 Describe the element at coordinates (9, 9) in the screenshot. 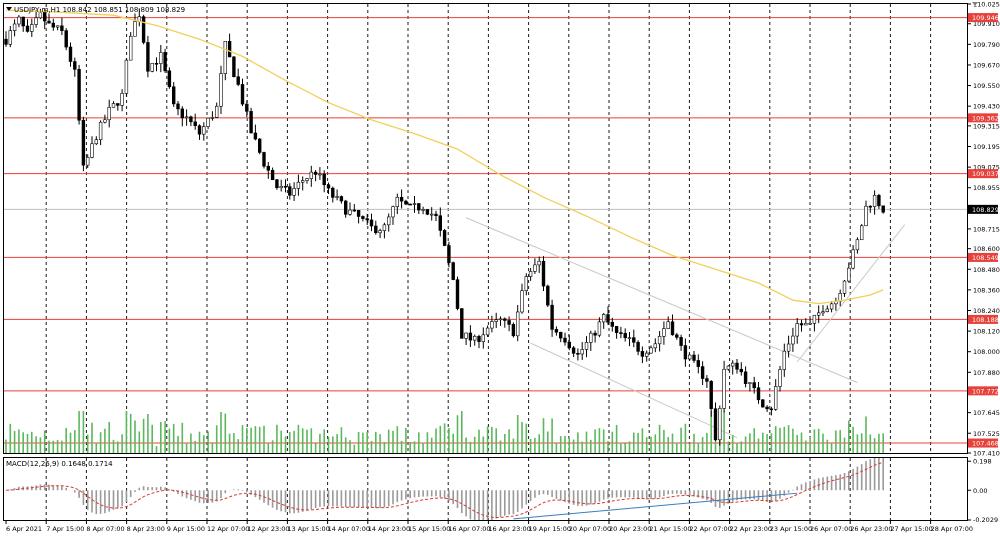

I see `symbol-dropdown-icon` at that location.